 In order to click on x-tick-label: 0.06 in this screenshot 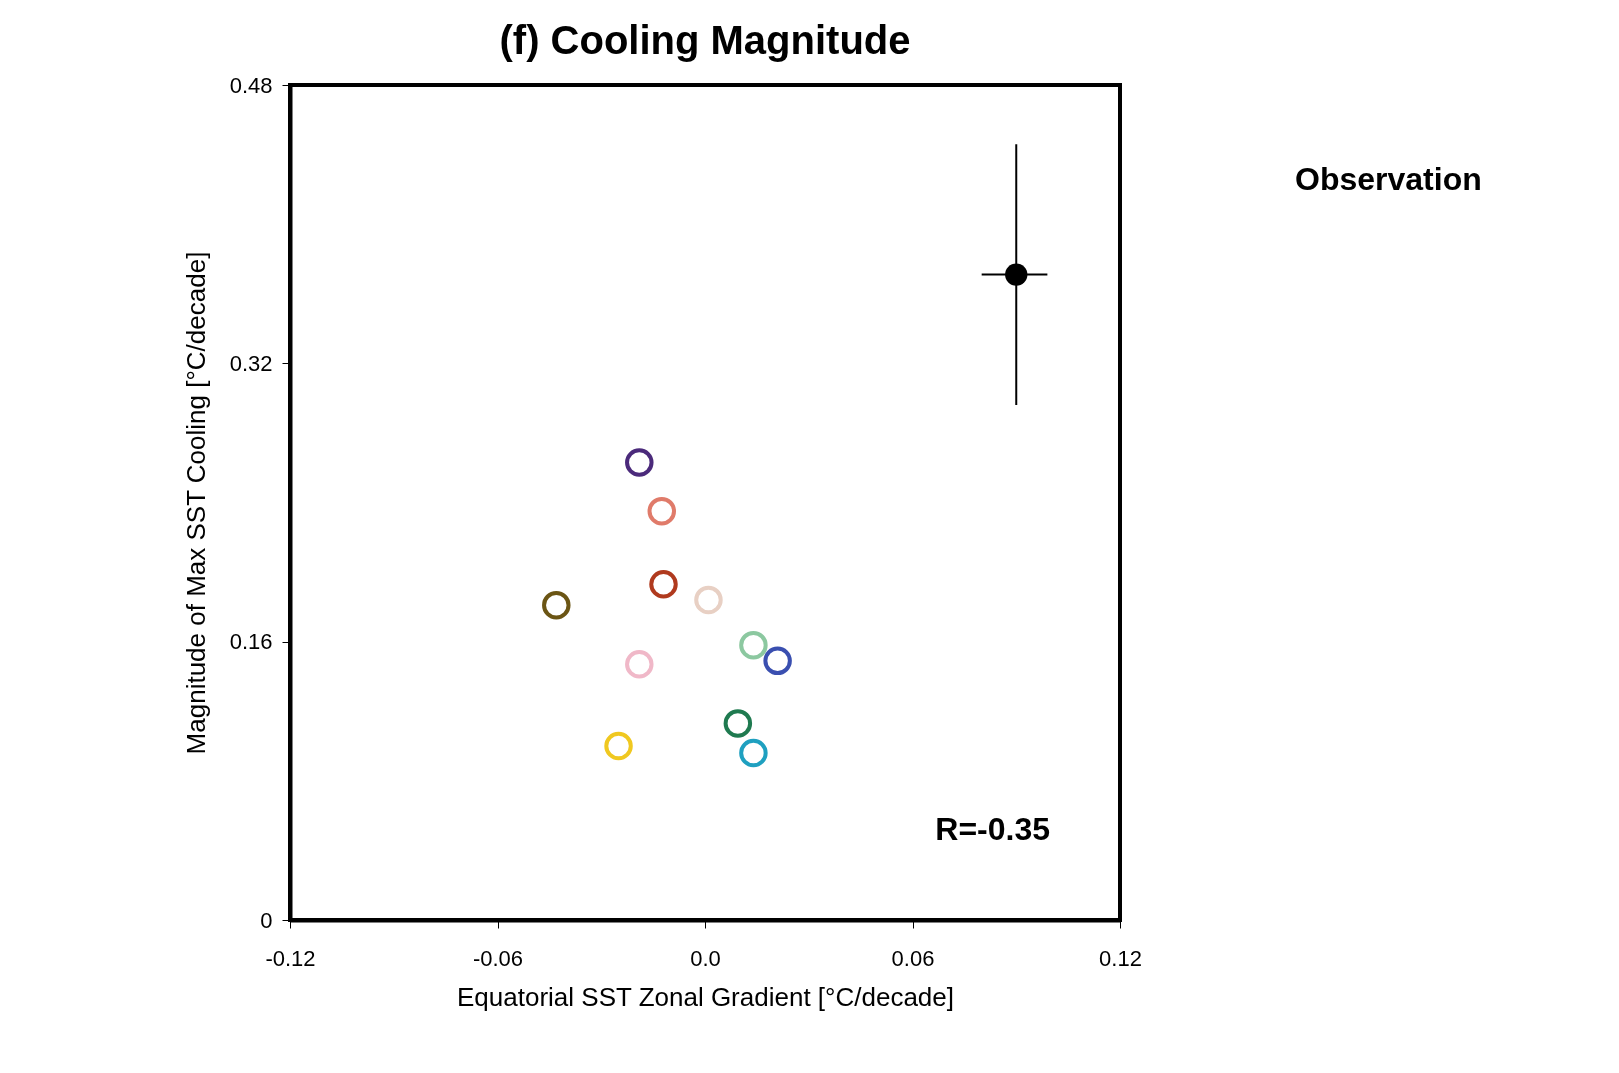, I will do `click(913, 958)`.